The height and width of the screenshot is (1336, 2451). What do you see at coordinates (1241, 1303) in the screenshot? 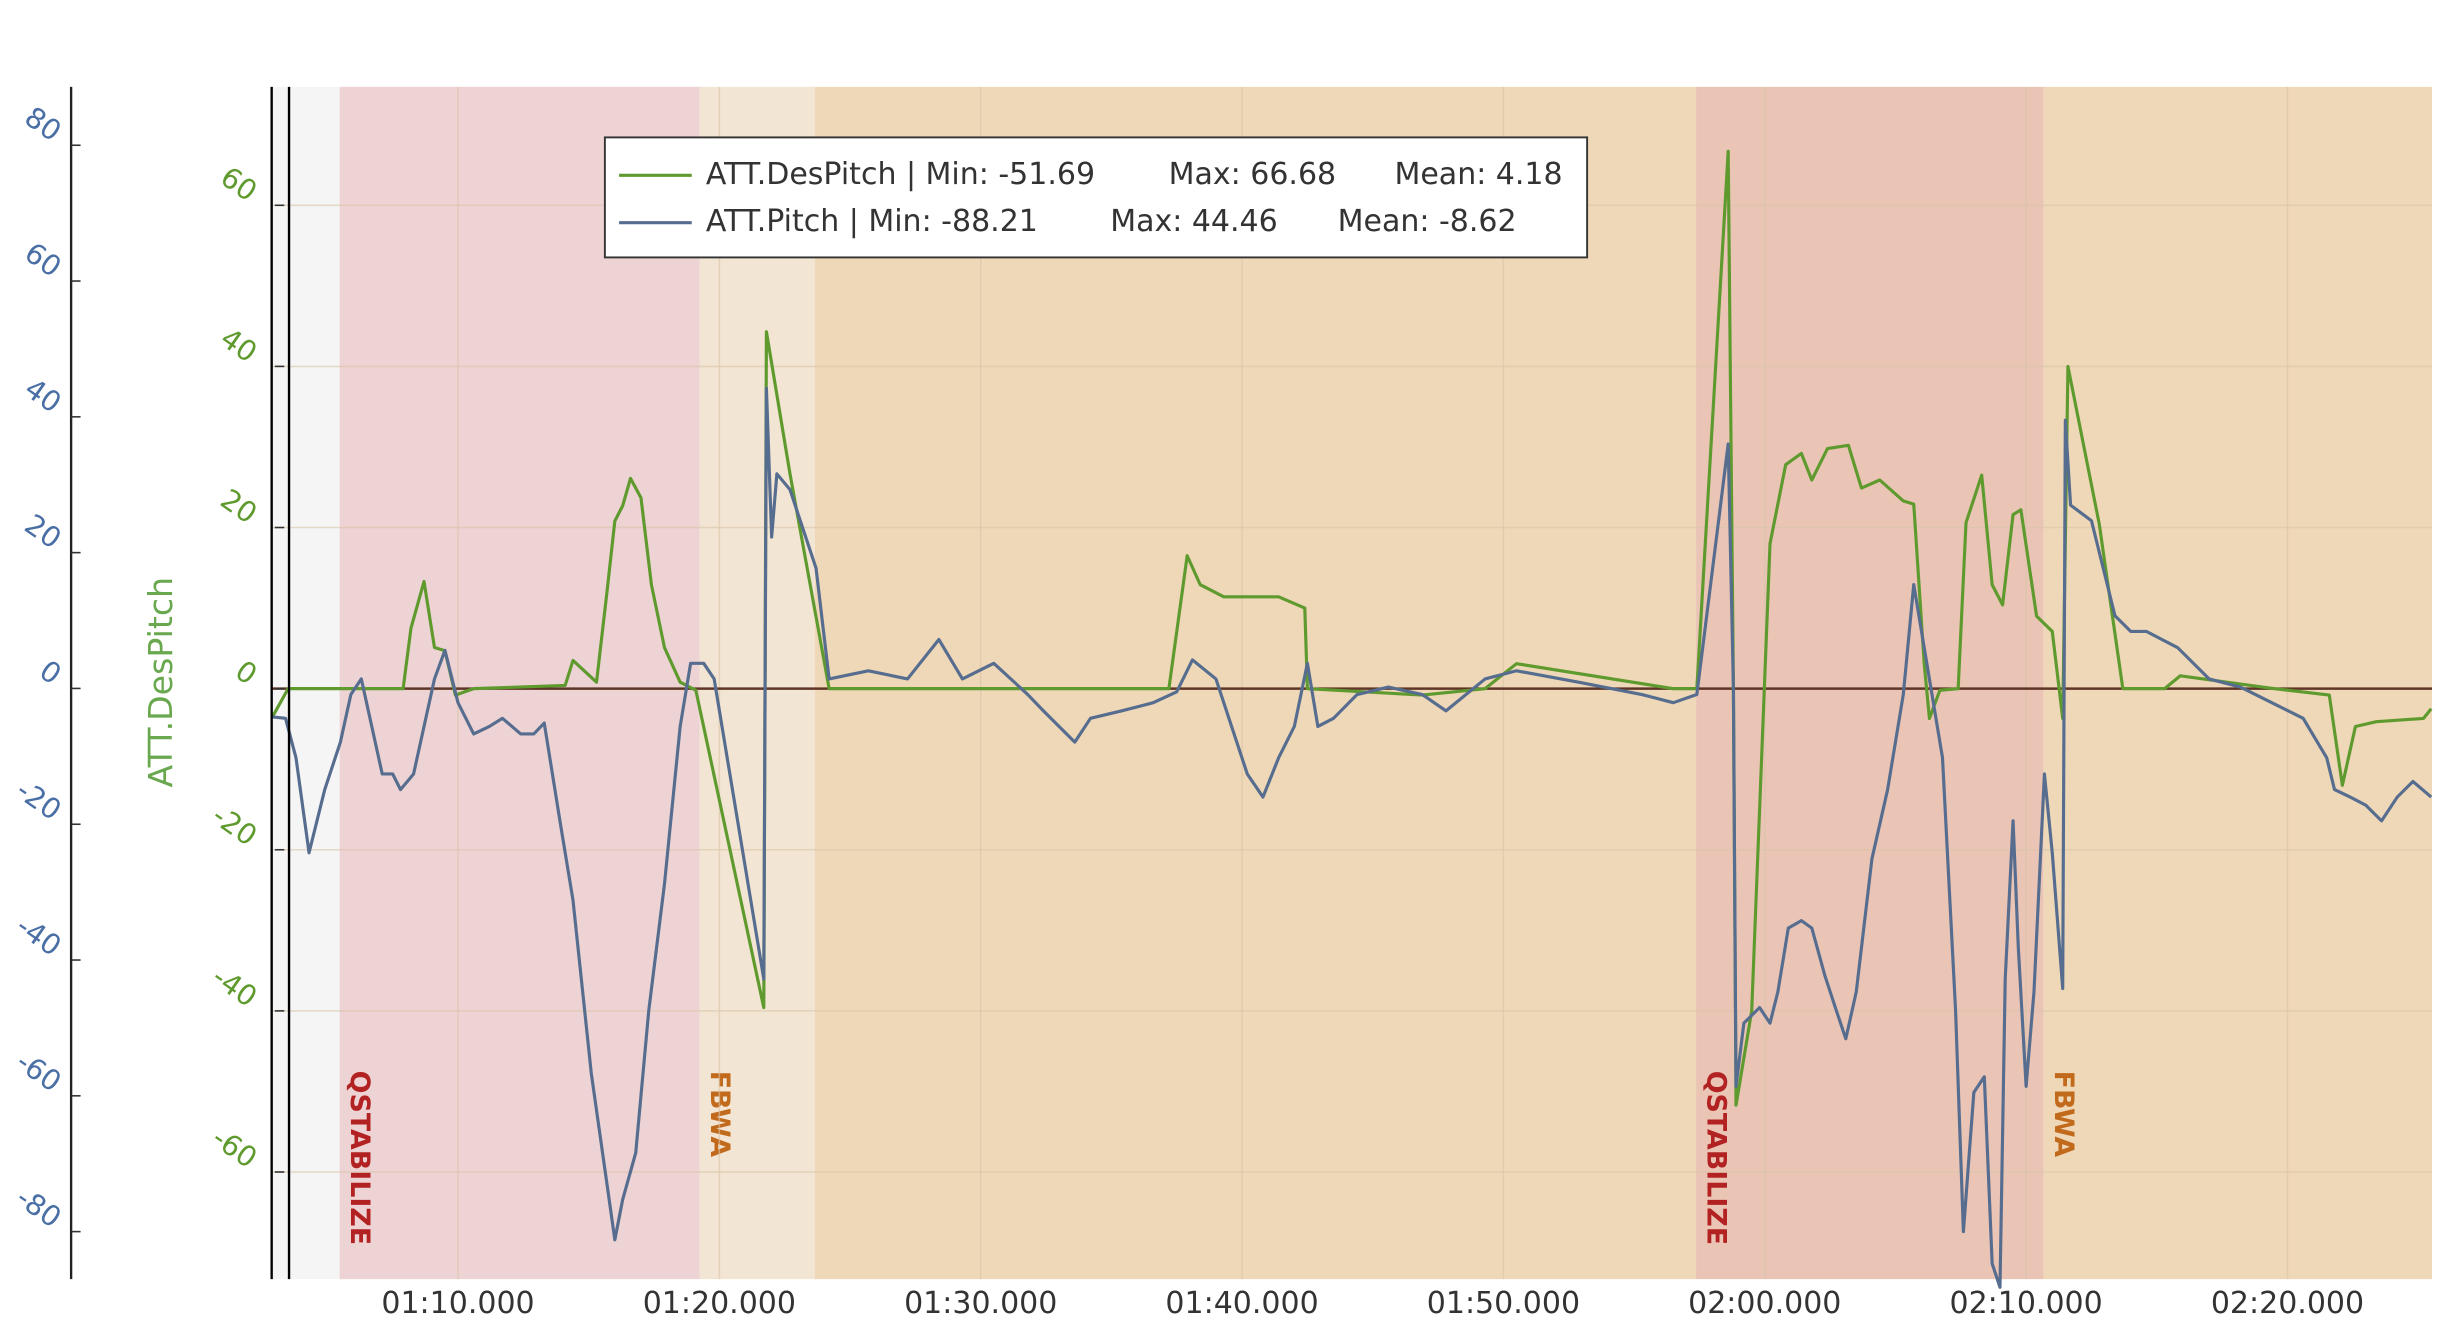
I see `x-tick-label: 01:40.000` at bounding box center [1241, 1303].